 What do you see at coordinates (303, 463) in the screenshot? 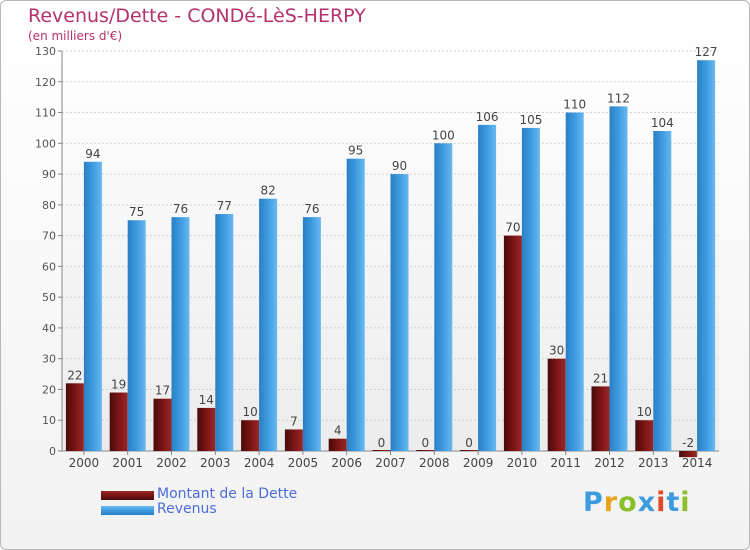
I see `x-tick-label: 2005` at bounding box center [303, 463].